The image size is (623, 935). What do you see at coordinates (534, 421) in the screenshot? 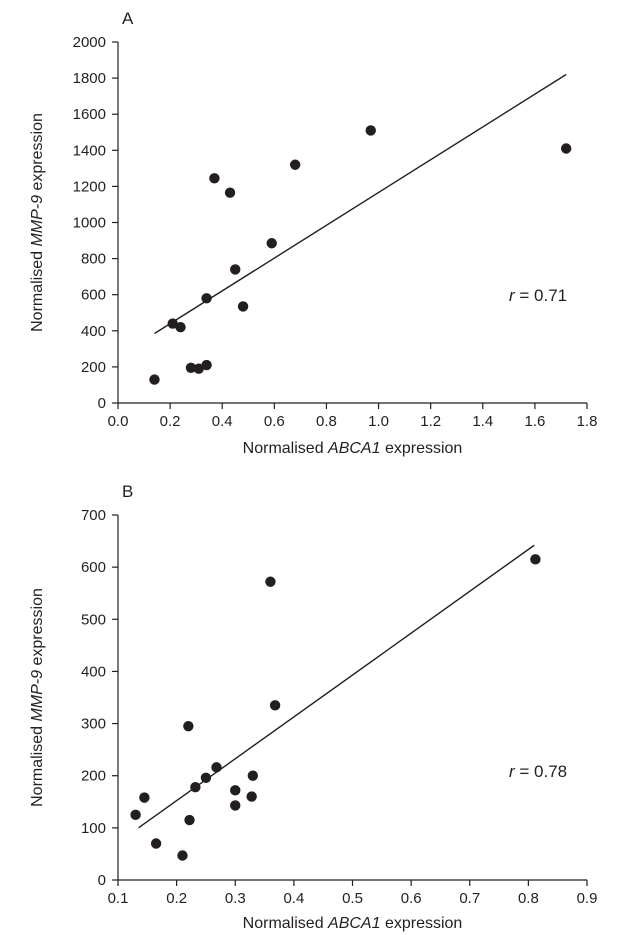
I see `x-tick-label: 1.6` at bounding box center [534, 421].